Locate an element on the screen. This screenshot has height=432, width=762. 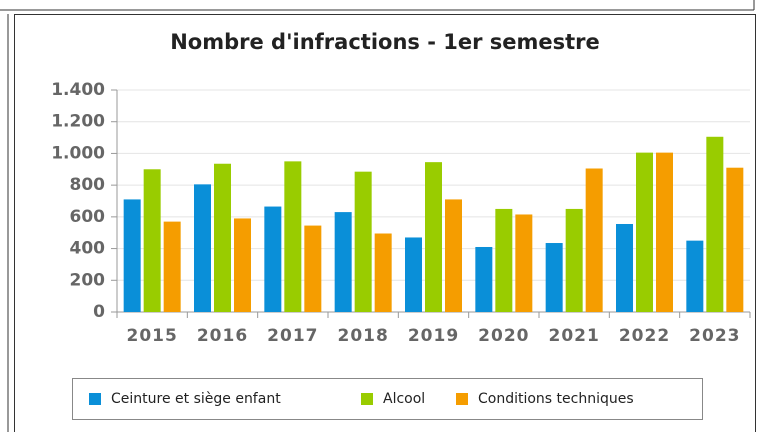
x-tick-label: 2017 is located at coordinates (292, 336).